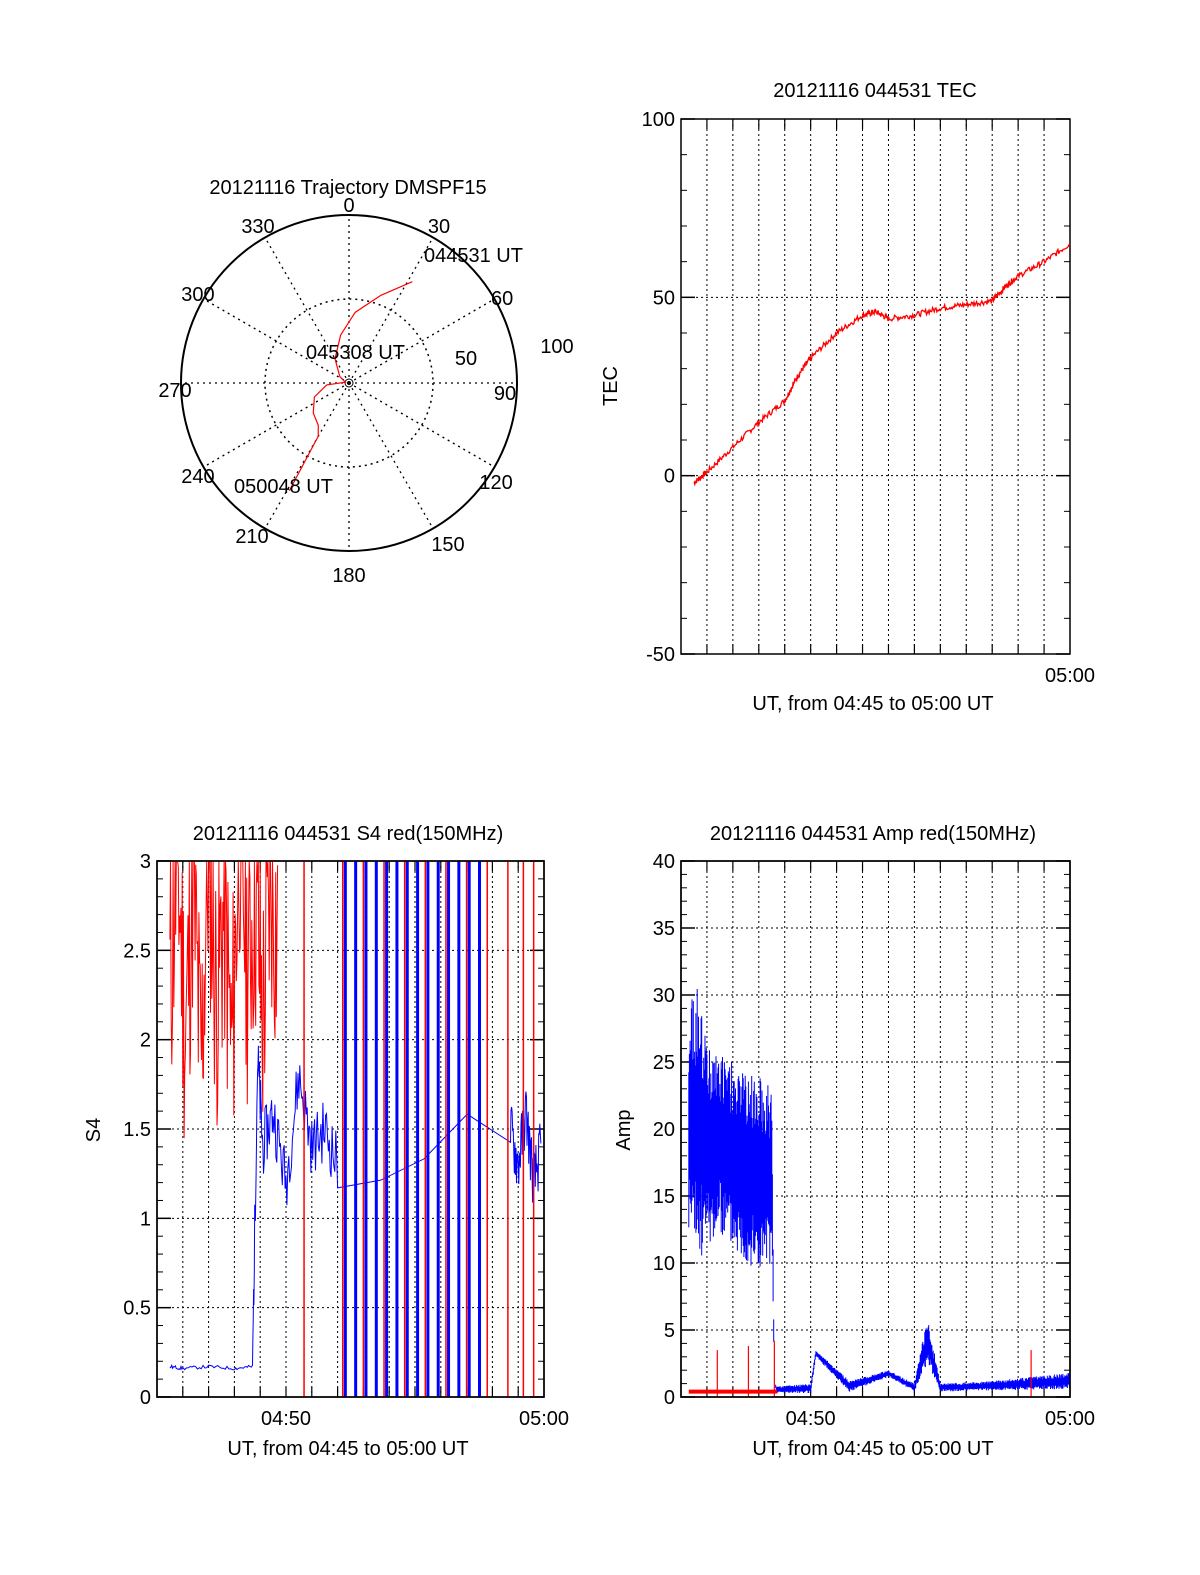 This screenshot has width=1200, height=1575. I want to click on polar-time-annotation: 050048 UT, so click(283, 487).